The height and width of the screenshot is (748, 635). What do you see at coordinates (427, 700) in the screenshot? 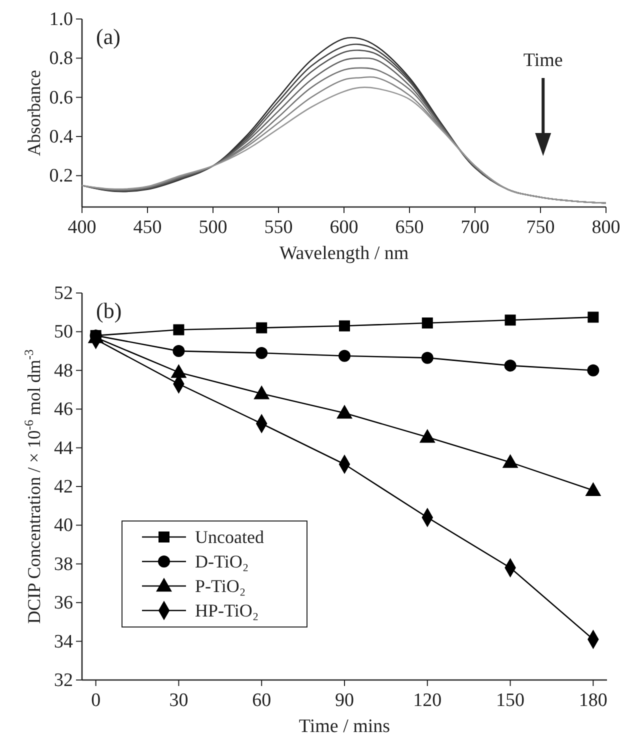
I see `x-tick-label: 120` at bounding box center [427, 700].